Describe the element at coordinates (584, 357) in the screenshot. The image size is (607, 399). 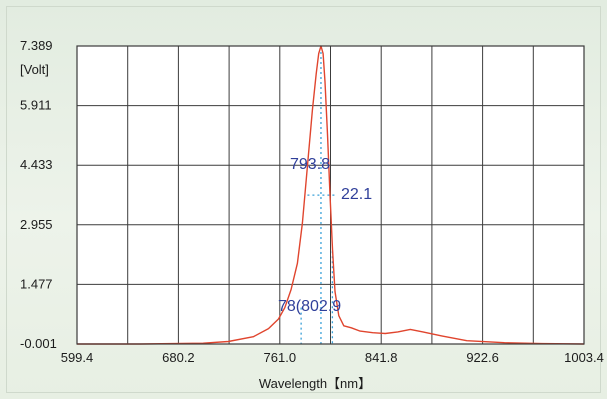
I see `x-tick-label: 1003.4` at that location.